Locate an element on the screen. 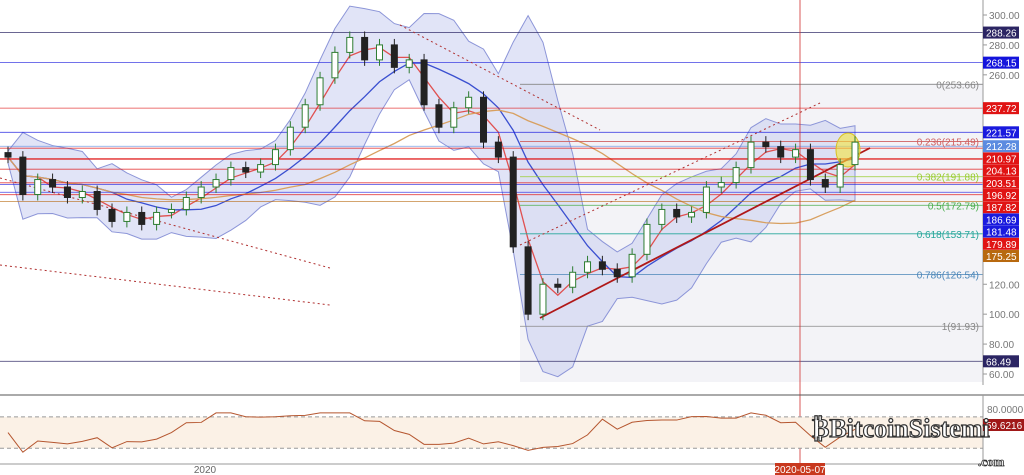 The height and width of the screenshot is (475, 1024). fib-level-label: 0(253.66) is located at coordinates (957, 85).